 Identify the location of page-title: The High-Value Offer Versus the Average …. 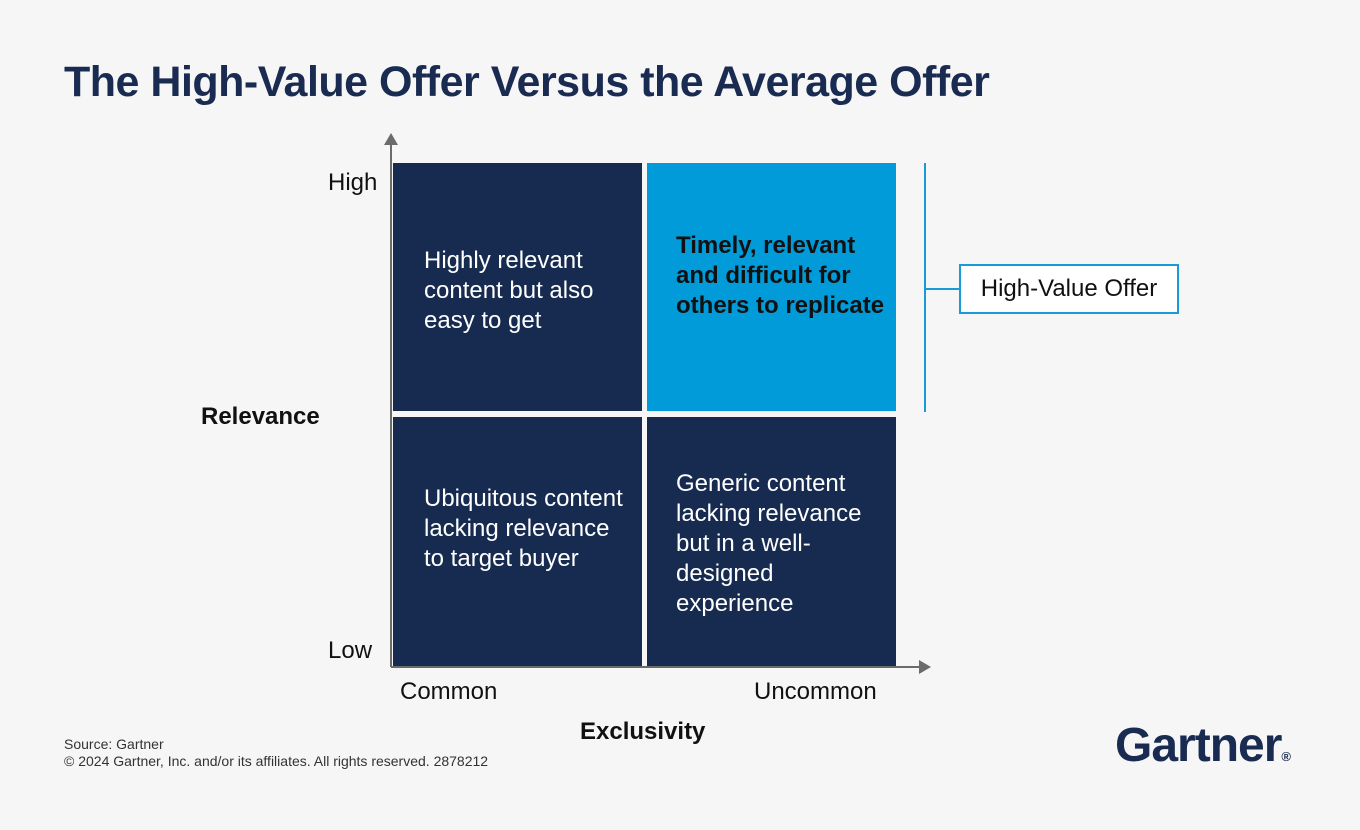
(527, 82).